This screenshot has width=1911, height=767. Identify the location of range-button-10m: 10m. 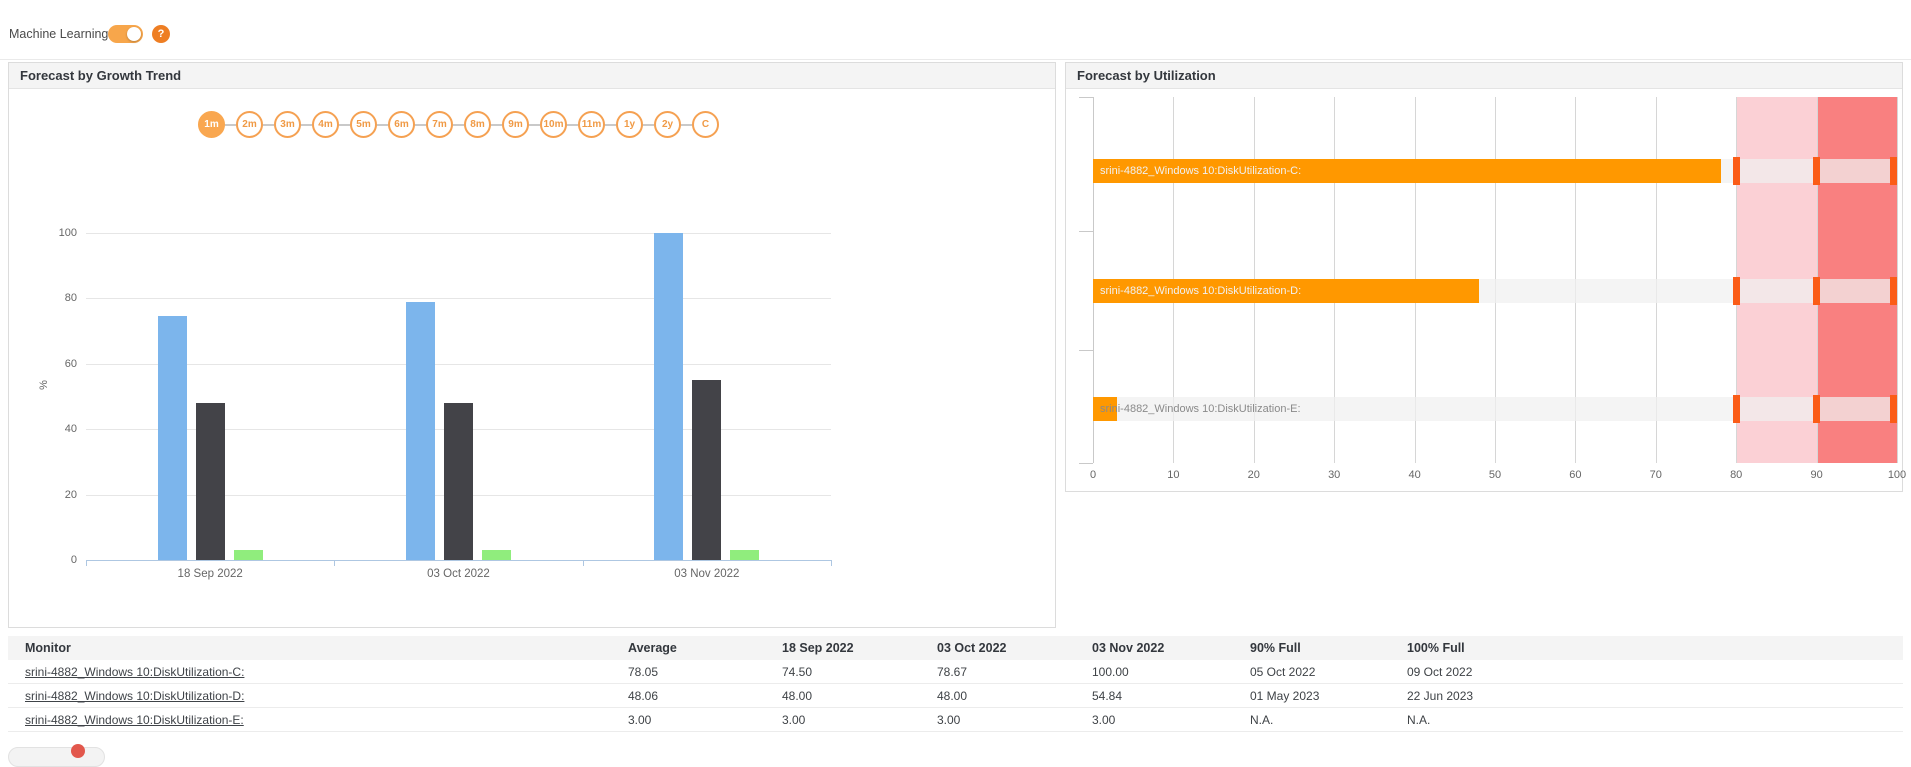
(553, 124).